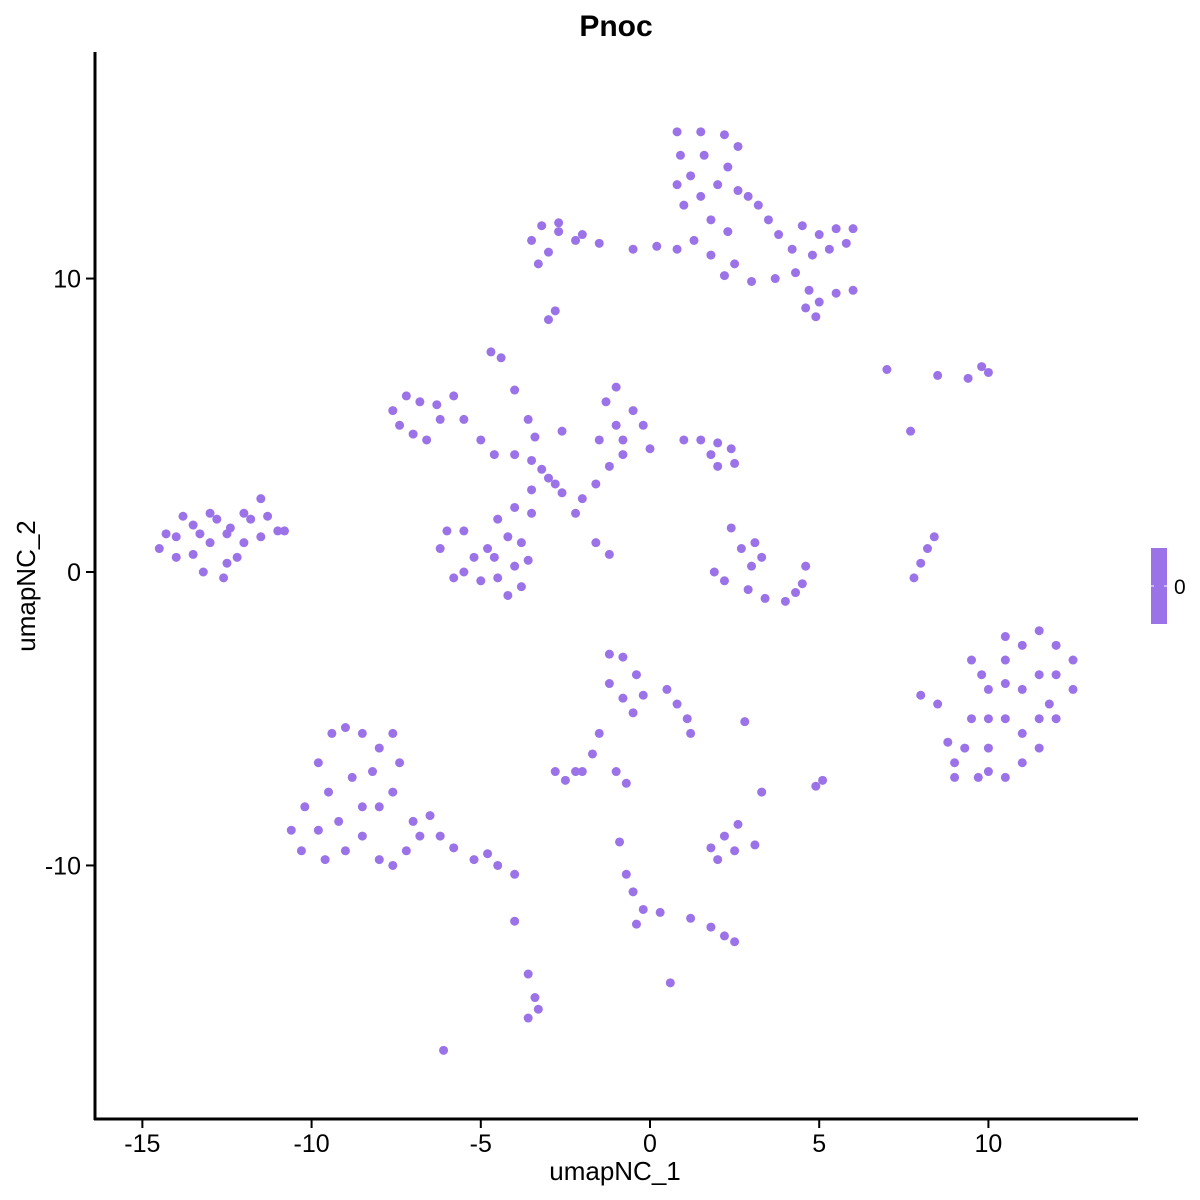 Image resolution: width=1200 pixels, height=1200 pixels. I want to click on x-tick-label: -10, so click(312, 1144).